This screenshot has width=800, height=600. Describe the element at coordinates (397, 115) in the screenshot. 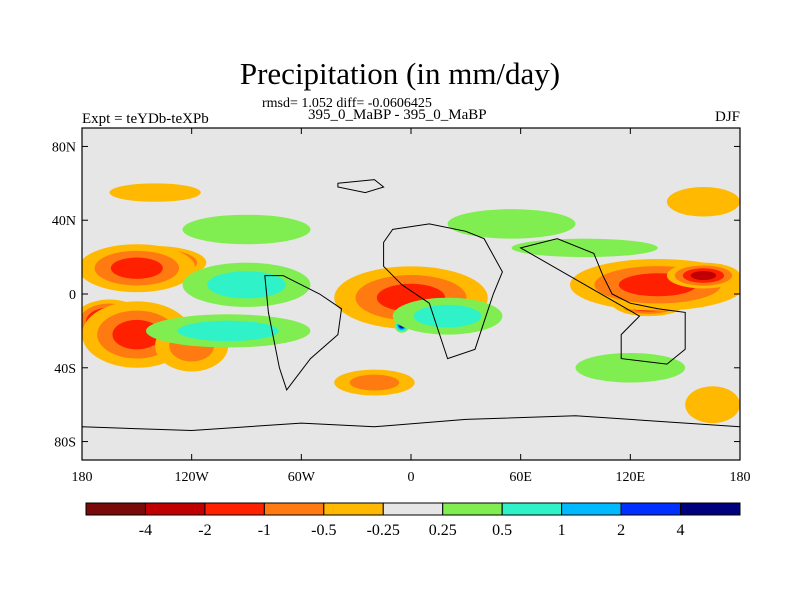

I see `chart-subtitle: 395_0_MaBP - 395_0_MaBP` at that location.